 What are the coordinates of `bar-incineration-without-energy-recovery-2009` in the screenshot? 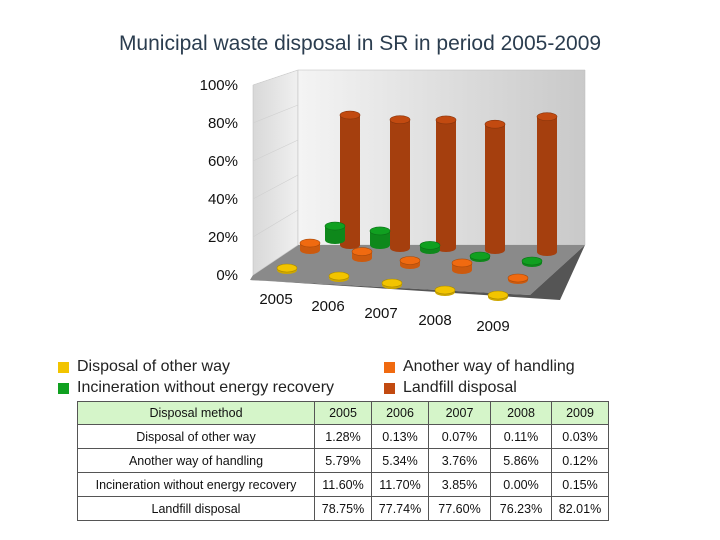 It's located at (532, 261).